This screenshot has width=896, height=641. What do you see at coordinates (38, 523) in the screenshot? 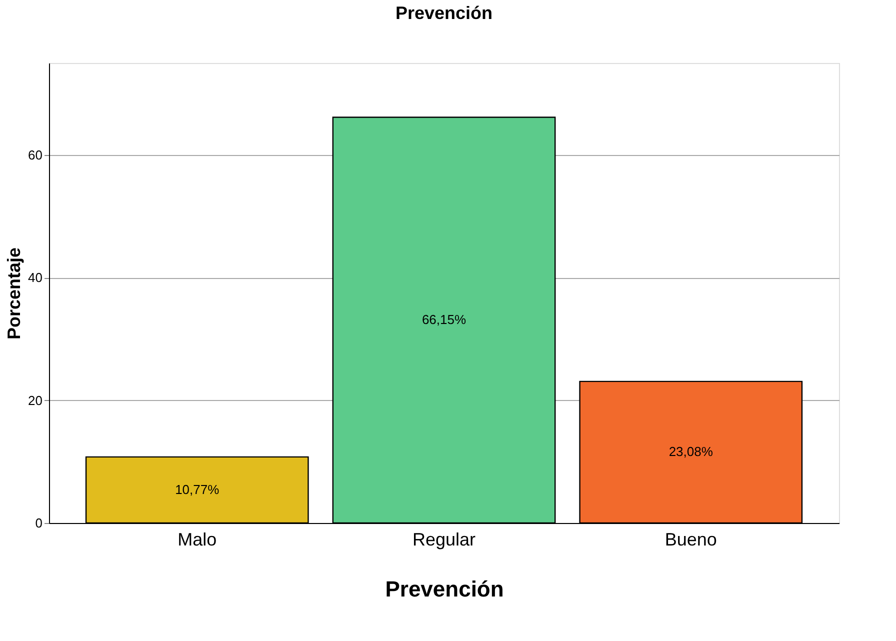
I see `y-tick-label: 0` at bounding box center [38, 523].